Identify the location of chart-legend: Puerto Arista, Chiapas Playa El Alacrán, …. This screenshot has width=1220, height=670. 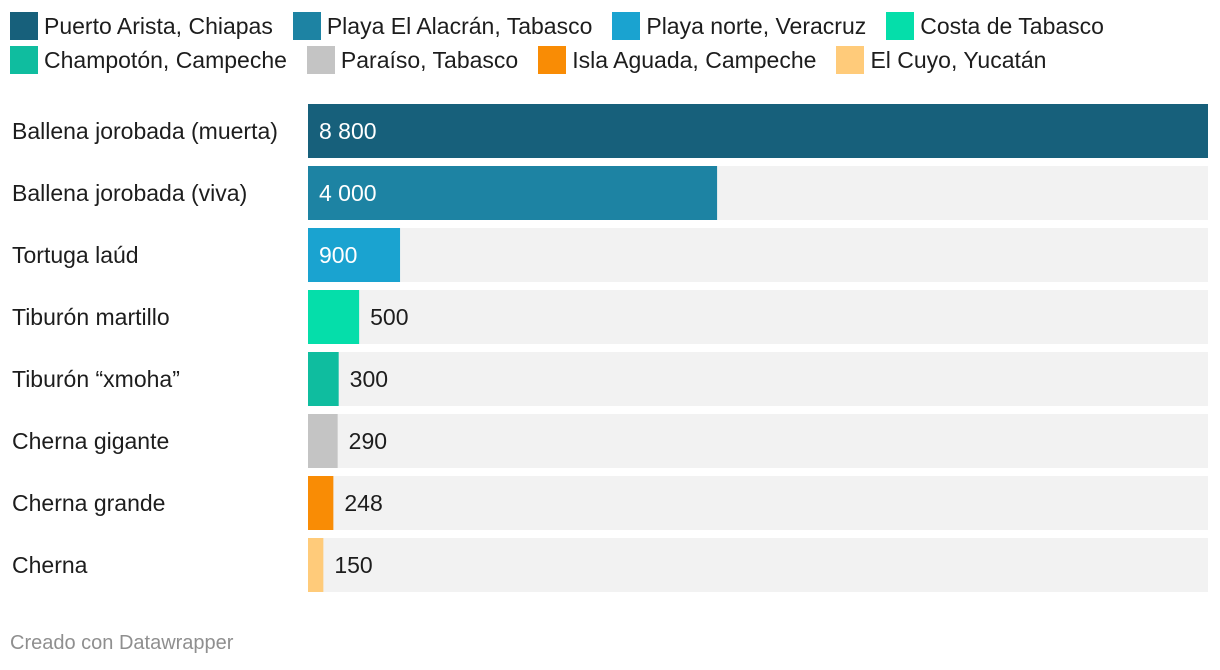
(610, 43).